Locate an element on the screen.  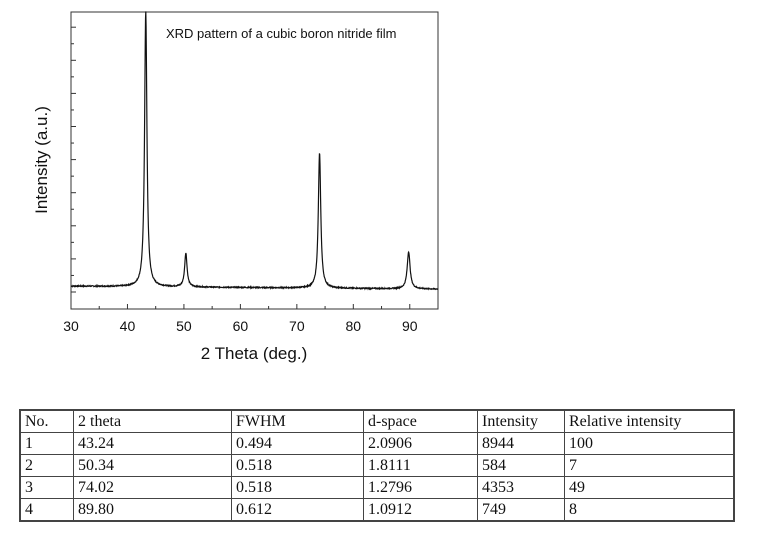
table-row: 1 43.24 0.494 2.0906 8944 100 is located at coordinates (377, 443).